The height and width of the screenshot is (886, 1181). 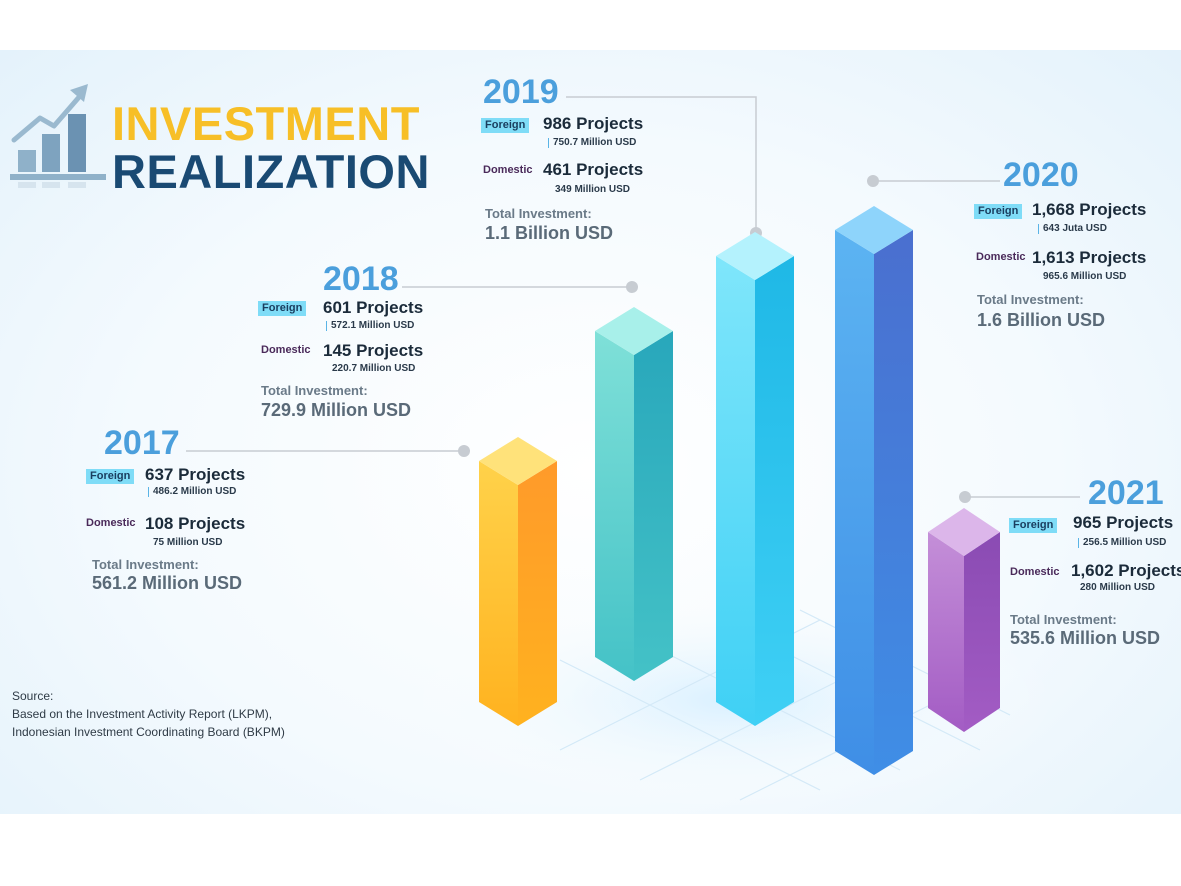 I want to click on title-line-2: REALIZATION, so click(x=271, y=171).